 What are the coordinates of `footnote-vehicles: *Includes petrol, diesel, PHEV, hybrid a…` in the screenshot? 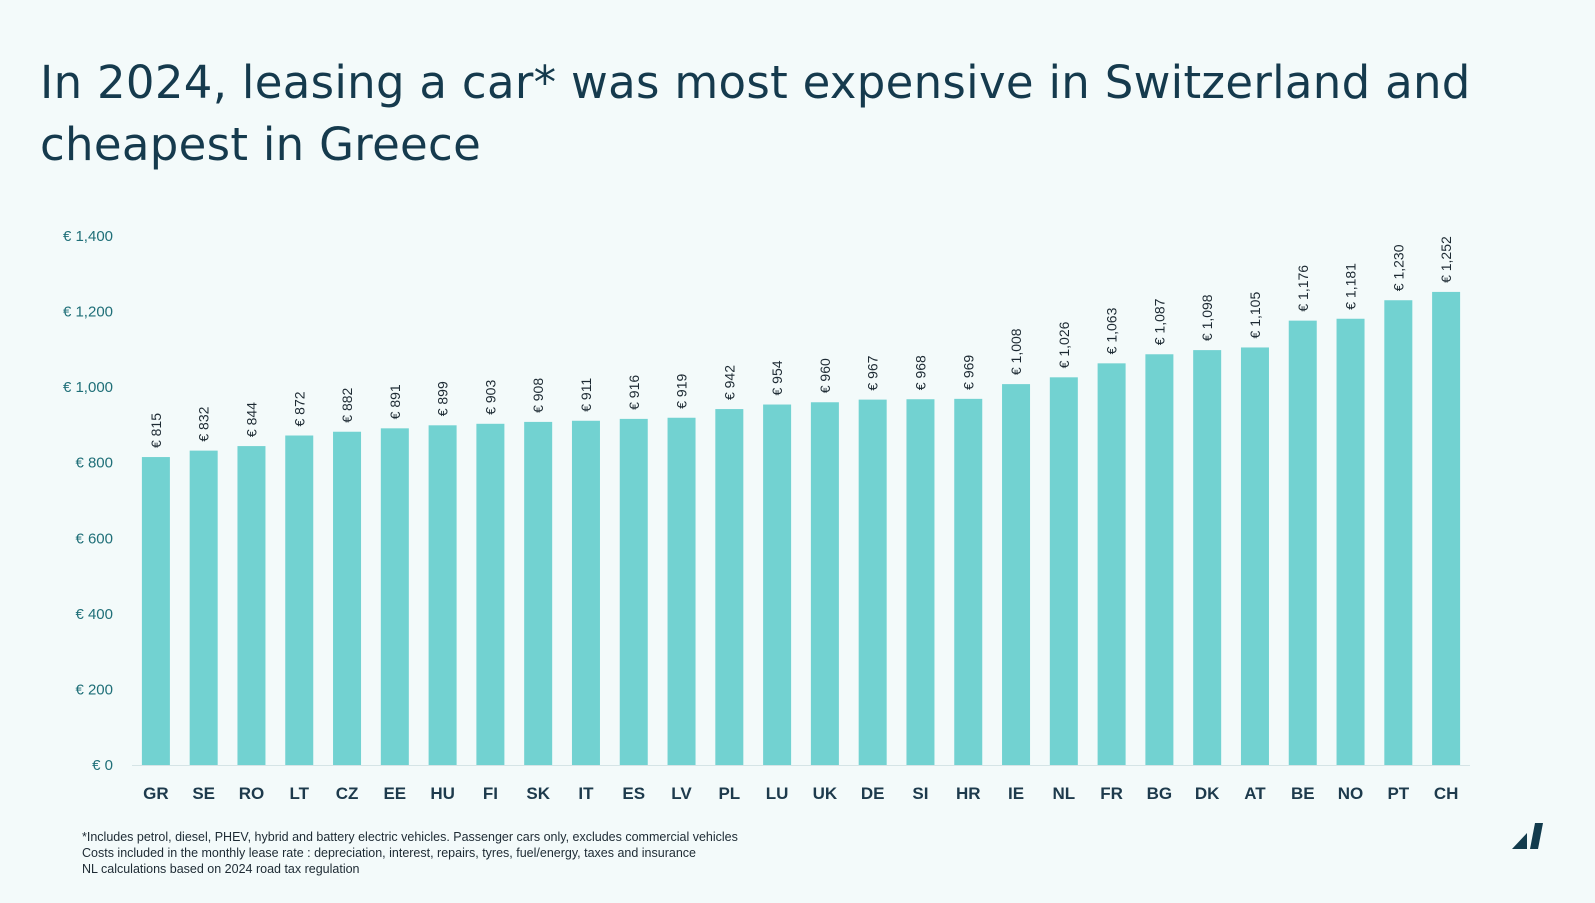 It's located at (410, 837).